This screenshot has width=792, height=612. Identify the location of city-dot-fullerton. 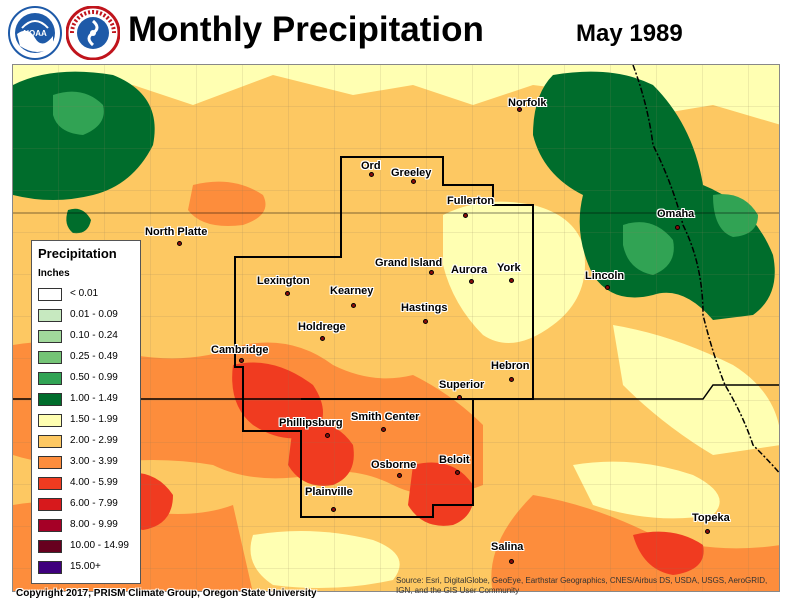
(465, 215).